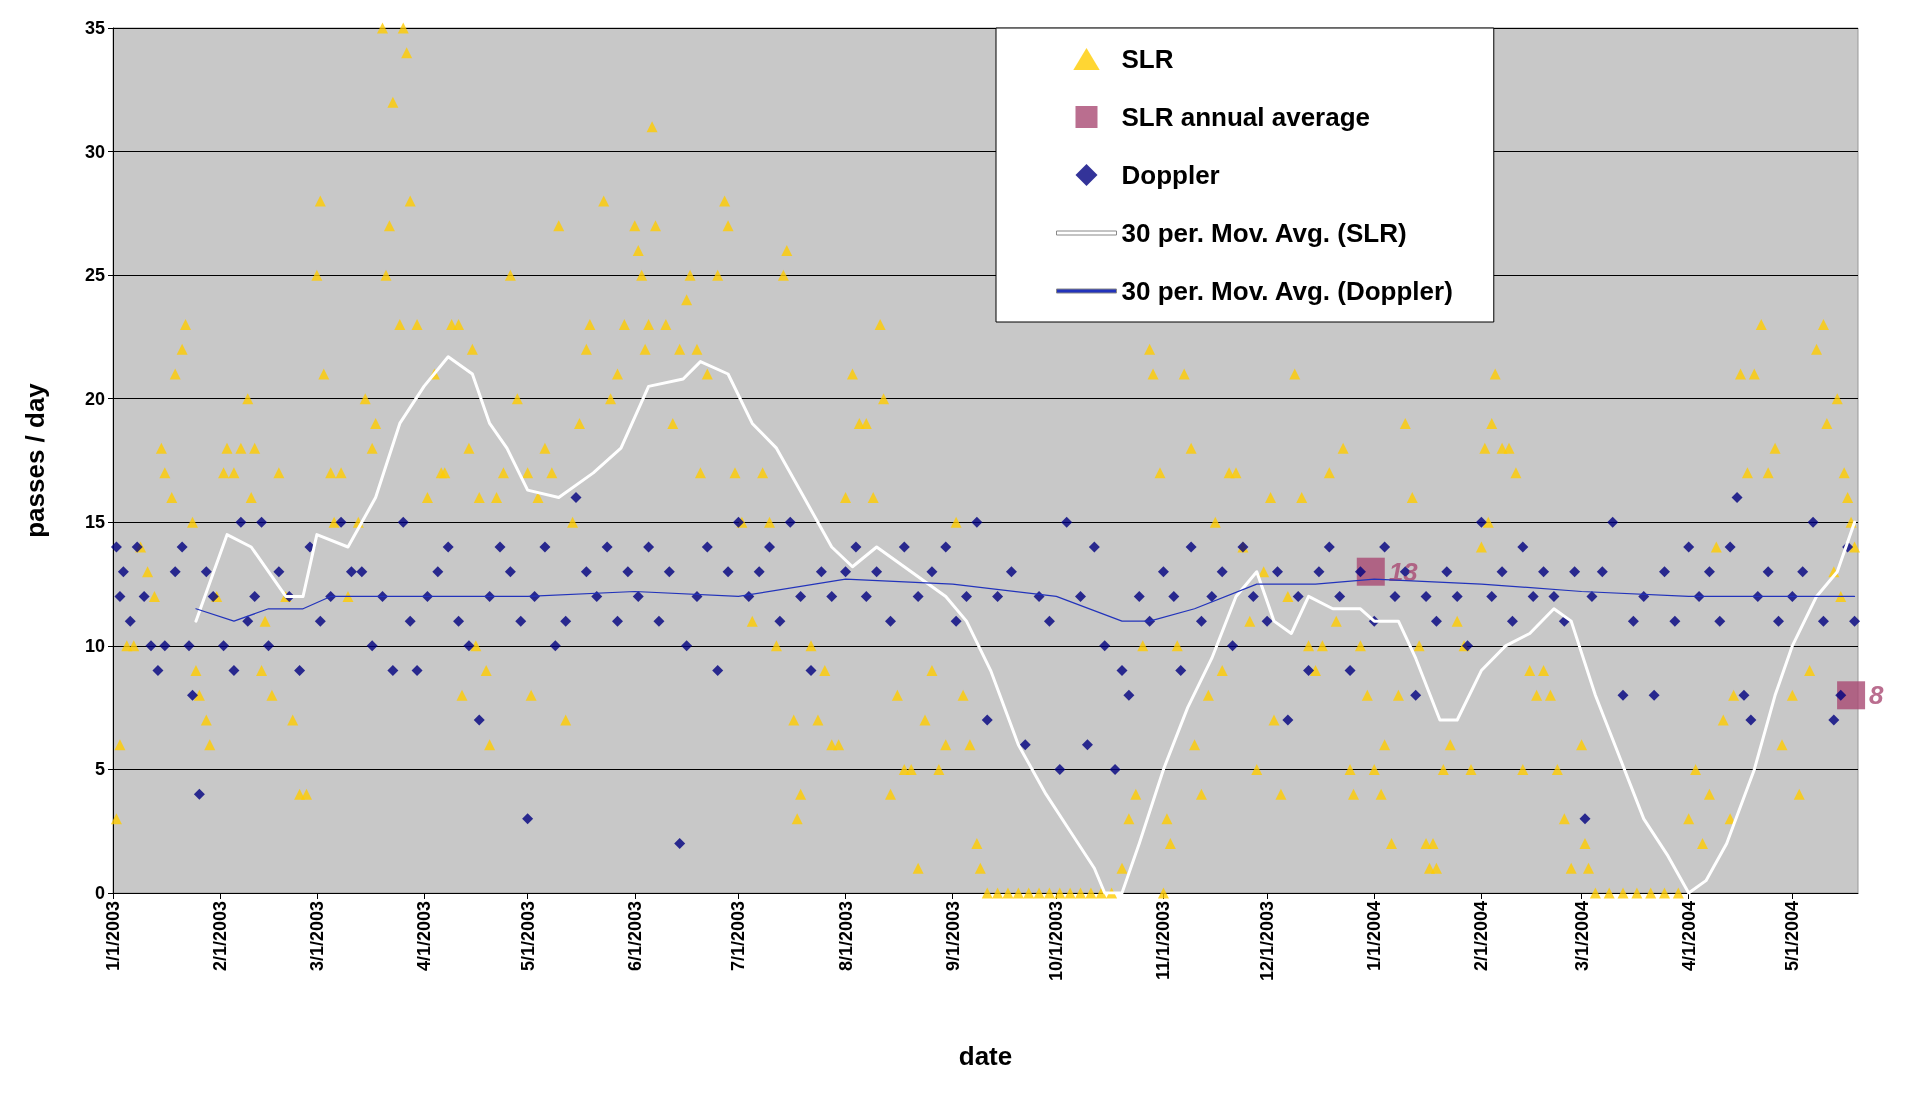 The image size is (1919, 1114). I want to click on x-tick-label: 2/1/2003, so click(220, 936).